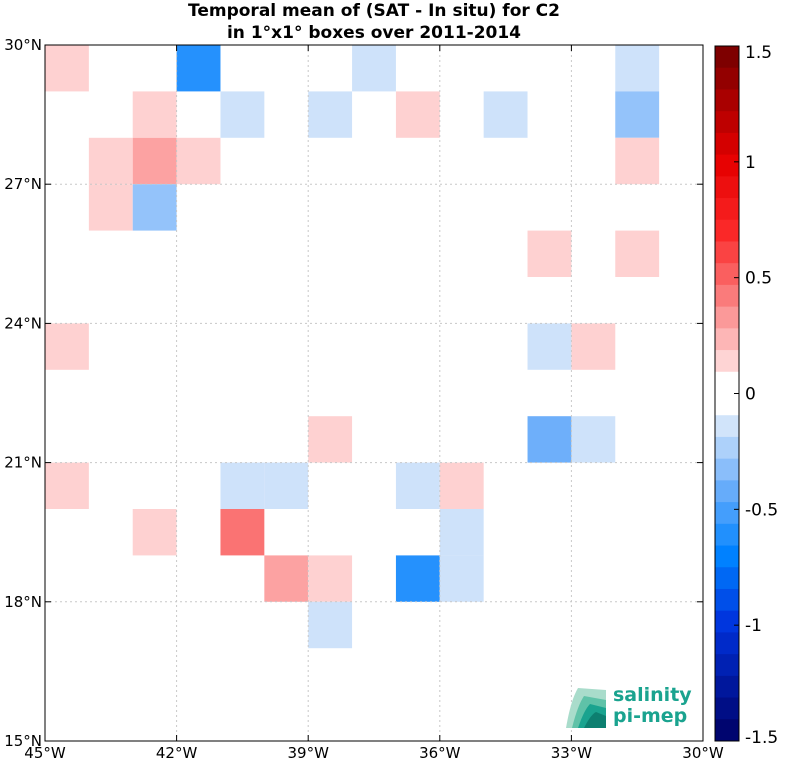 The image size is (785, 763). Describe the element at coordinates (650, 716) in the screenshot. I see `logo-line2: pi-mep` at that location.